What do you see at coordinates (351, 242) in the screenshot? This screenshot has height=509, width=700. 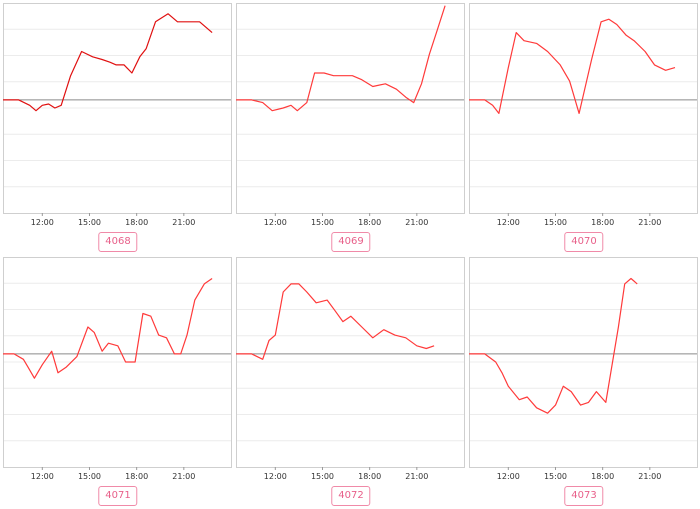 I see `chart-badge: 4069` at bounding box center [351, 242].